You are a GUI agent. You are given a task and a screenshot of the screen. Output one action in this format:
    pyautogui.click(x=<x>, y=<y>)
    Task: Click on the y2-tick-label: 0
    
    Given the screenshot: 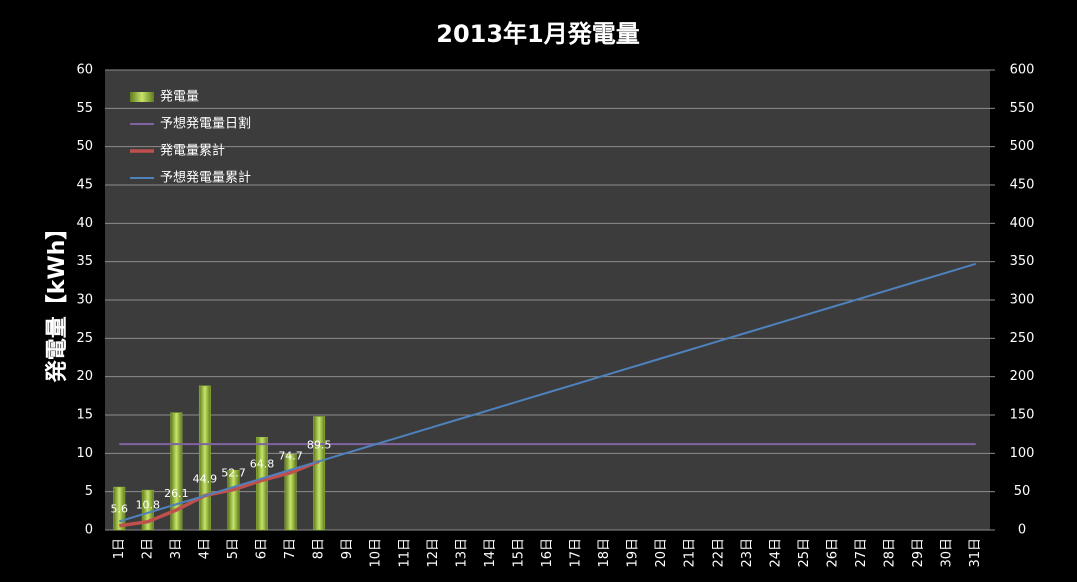 What is the action you would take?
    pyautogui.click(x=1022, y=530)
    